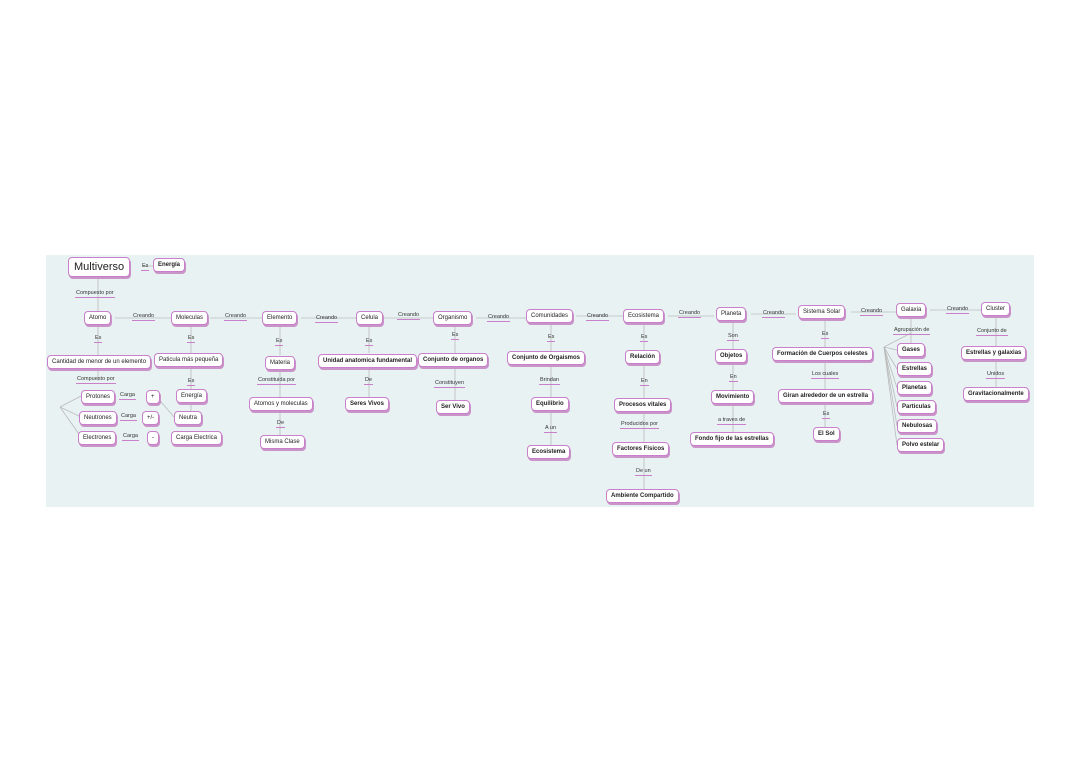 Image resolution: width=1080 pixels, height=763 pixels. I want to click on node-giran-alrededor: Giran alrededor de un estrella, so click(826, 396).